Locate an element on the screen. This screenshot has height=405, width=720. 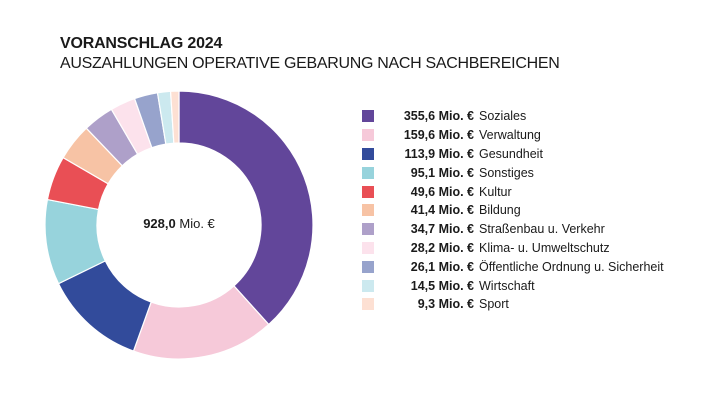
legend-item: 34,7 Mio. € Straßenbau u. Verkehr is located at coordinates (511, 229).